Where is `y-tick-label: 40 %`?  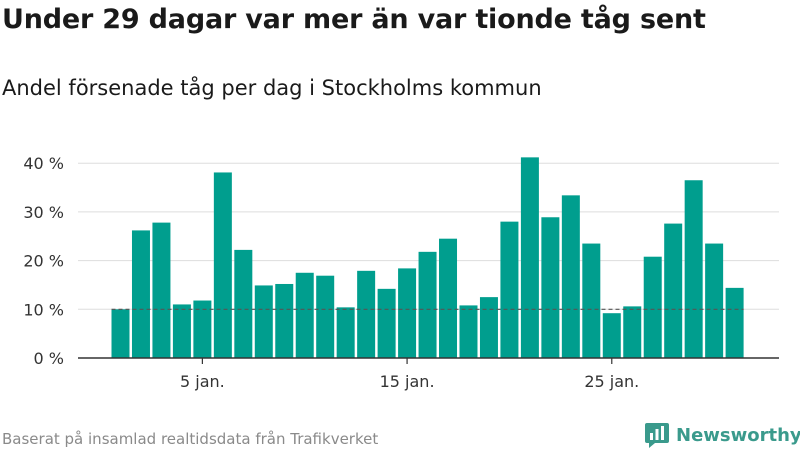
y-tick-label: 40 % is located at coordinates (43, 163).